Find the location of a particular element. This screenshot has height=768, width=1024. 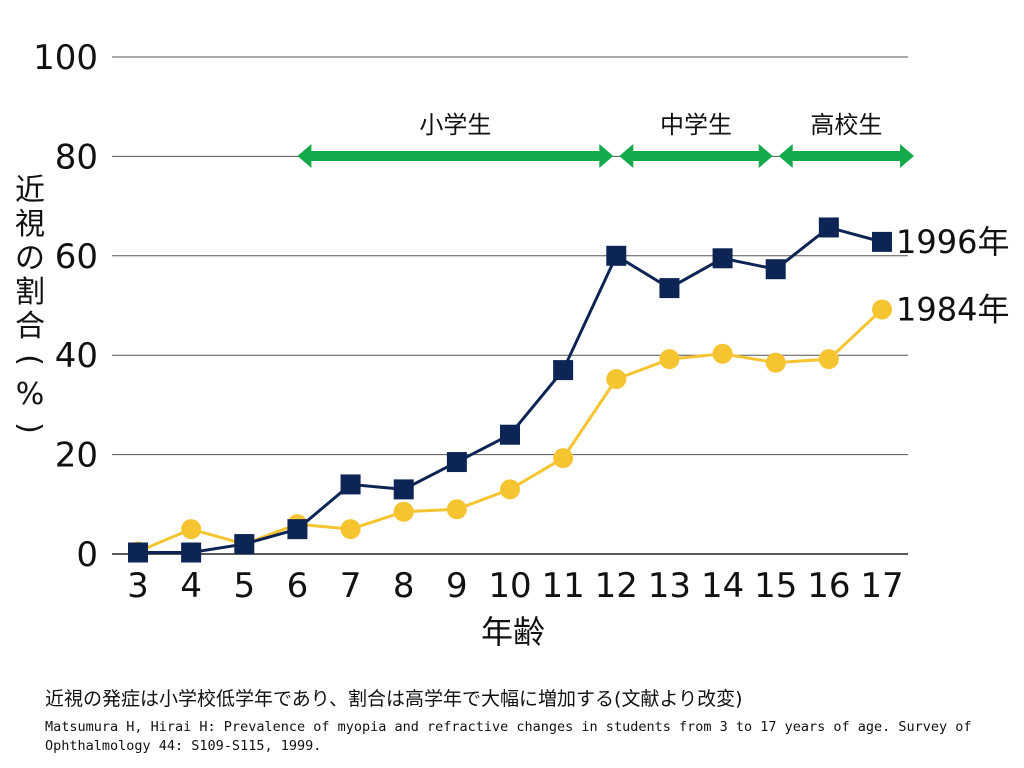

x-tick-label: 8 is located at coordinates (404, 586).